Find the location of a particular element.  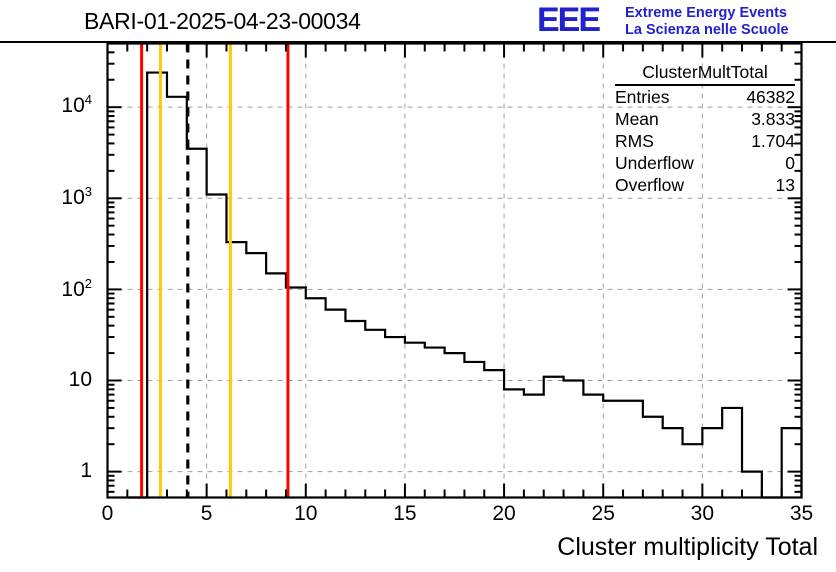

stats-row: Underflow 0 is located at coordinates (705, 163).